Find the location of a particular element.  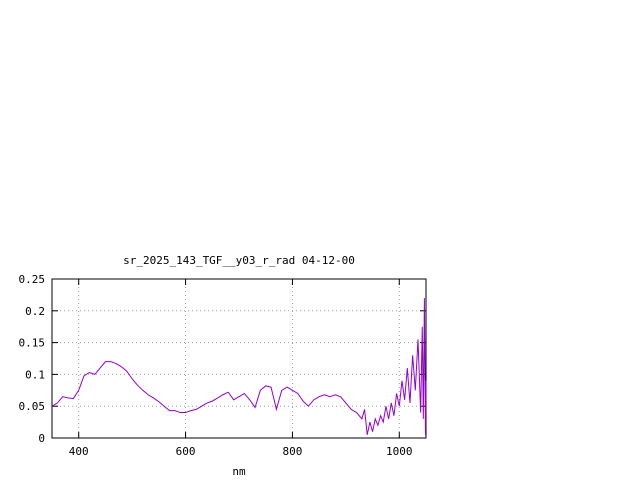

y-tick-label: 0.05 is located at coordinates (32, 406).